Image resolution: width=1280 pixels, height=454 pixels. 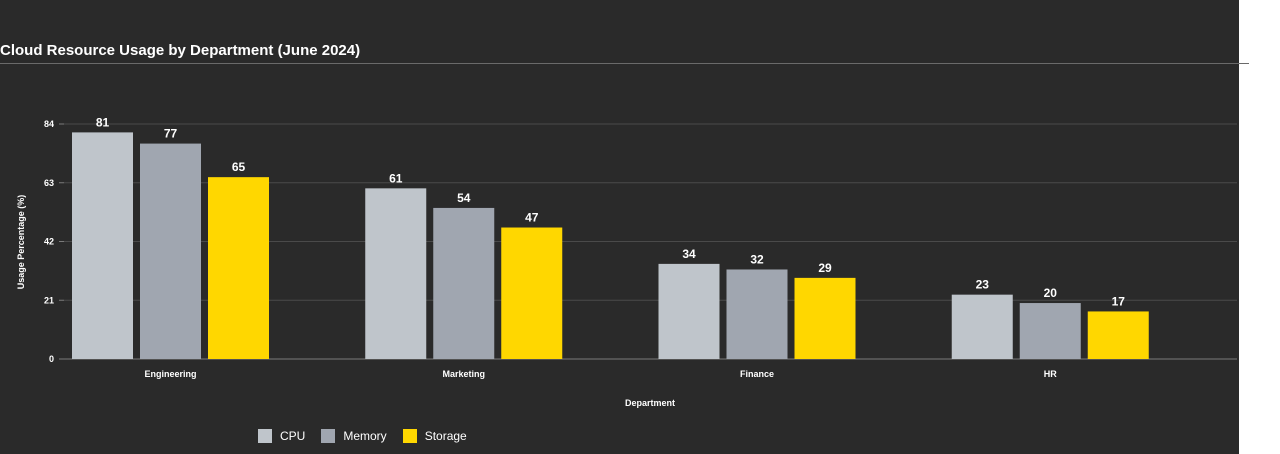 I want to click on legend-item-memory: Memory, so click(x=354, y=436).